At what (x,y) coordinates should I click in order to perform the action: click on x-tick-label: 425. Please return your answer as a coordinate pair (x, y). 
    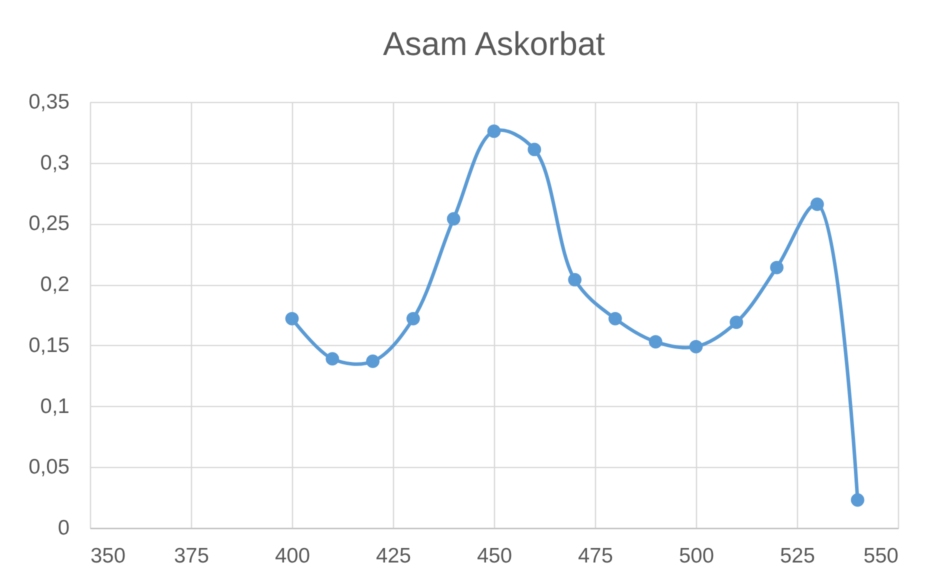
    Looking at the image, I should click on (394, 556).